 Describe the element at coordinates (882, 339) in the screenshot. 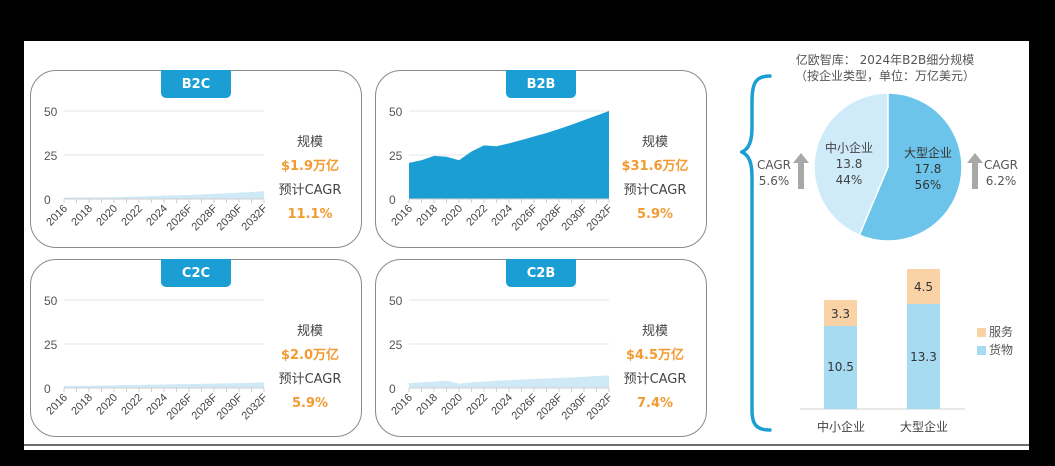

I see `stacked-bar-chart` at that location.